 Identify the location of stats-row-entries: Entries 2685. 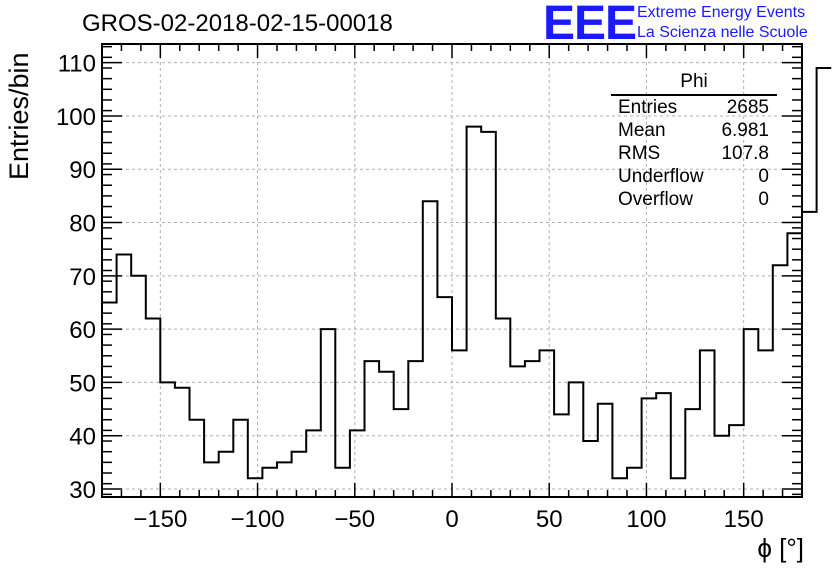
(694, 107).